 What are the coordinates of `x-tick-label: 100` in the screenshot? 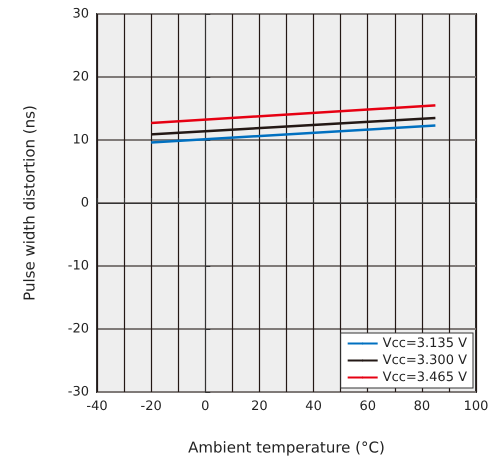 It's located at (476, 406).